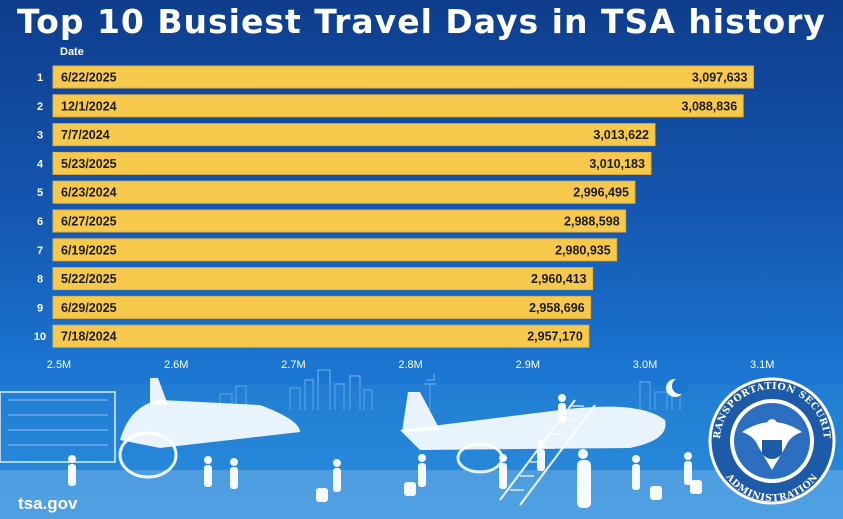 This screenshot has height=519, width=843. Describe the element at coordinates (592, 222) in the screenshot. I see `bar-value-label: 2,988,598` at that location.